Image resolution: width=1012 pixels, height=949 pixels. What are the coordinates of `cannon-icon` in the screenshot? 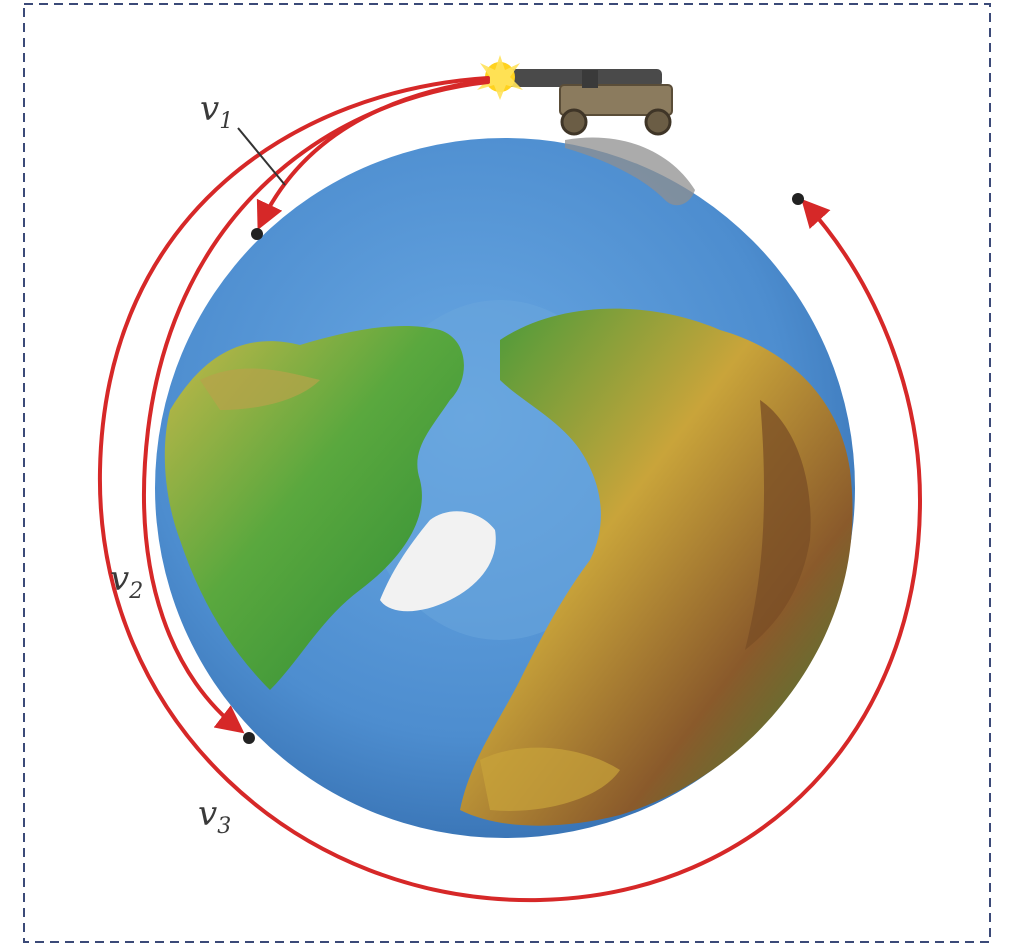 It's located at (589, 102).